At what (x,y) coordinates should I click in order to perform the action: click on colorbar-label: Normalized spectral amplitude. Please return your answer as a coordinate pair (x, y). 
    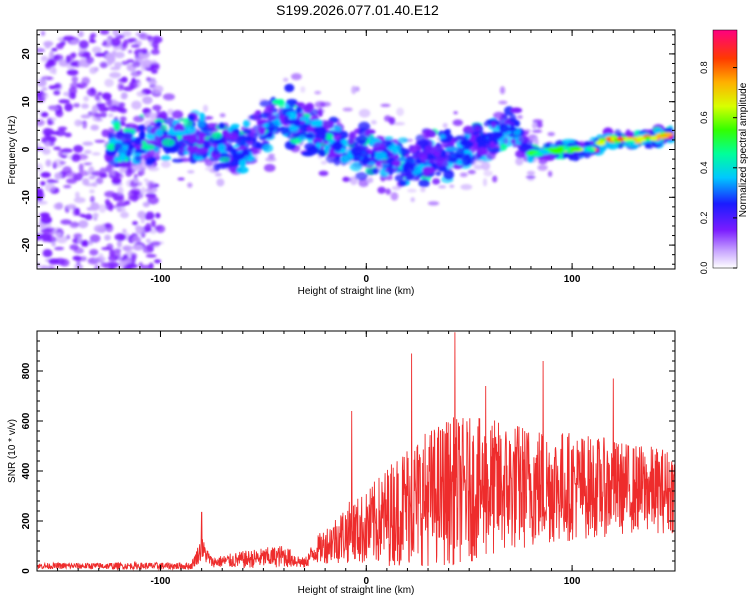
    Looking at the image, I should click on (743, 149).